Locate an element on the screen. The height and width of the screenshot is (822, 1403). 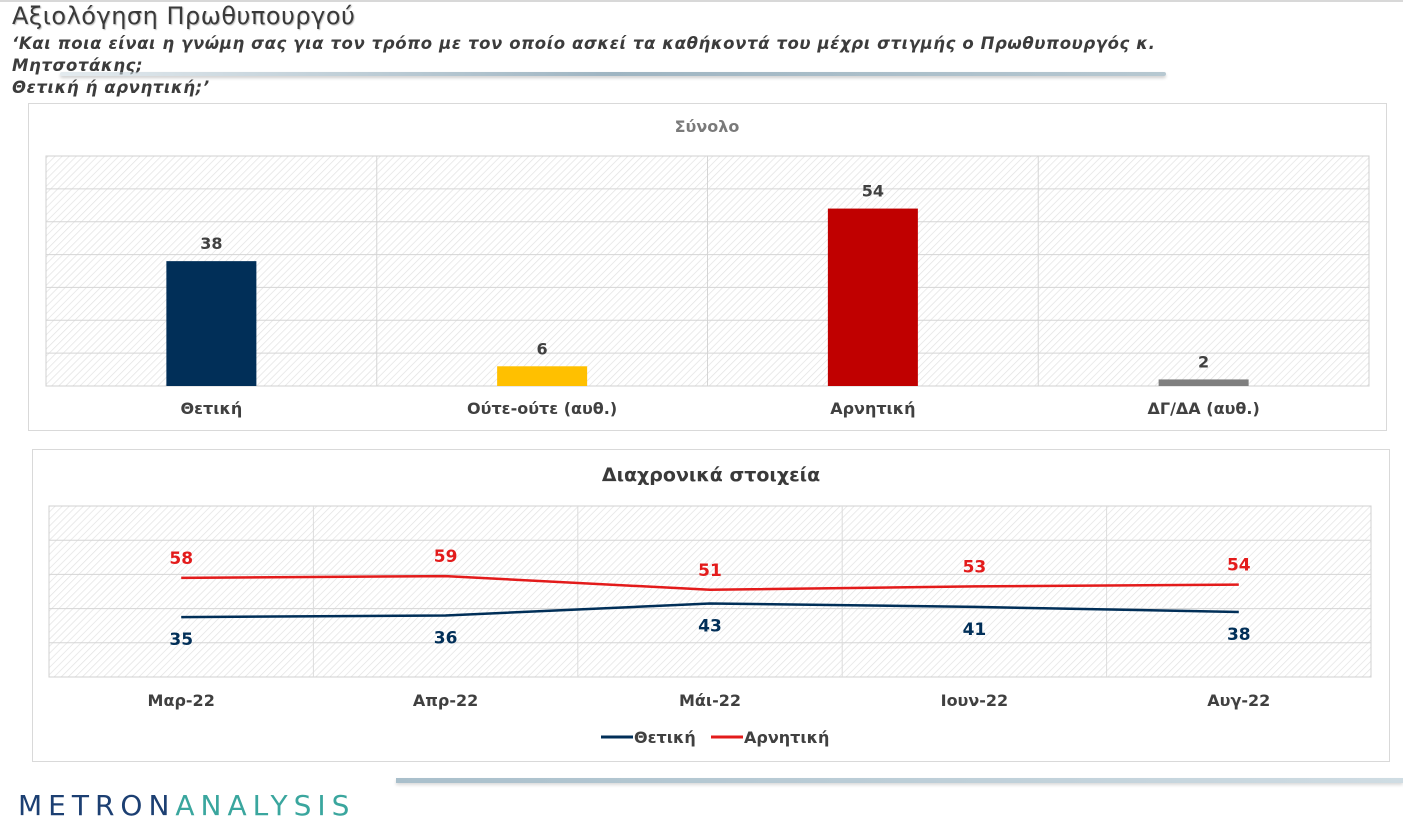
bar-data-label: 6 is located at coordinates (542, 348).